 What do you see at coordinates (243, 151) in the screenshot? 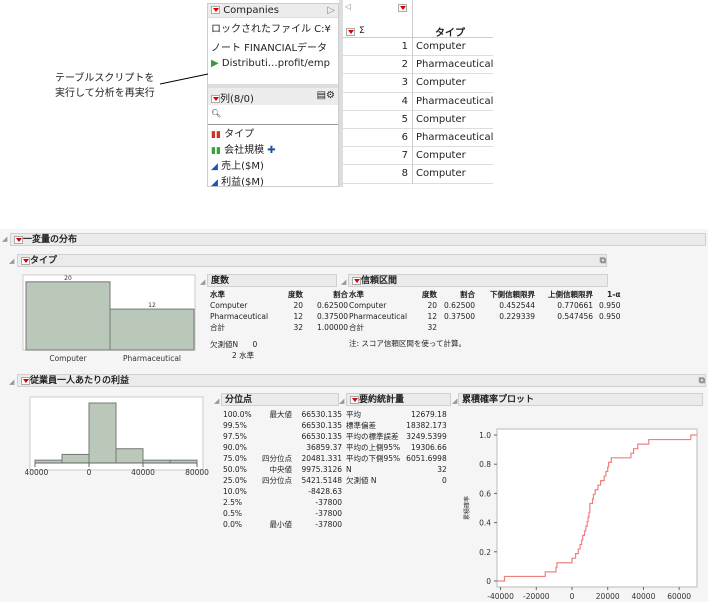
I see `column-item: ▮▮ 会社規模 ✚` at bounding box center [243, 151].